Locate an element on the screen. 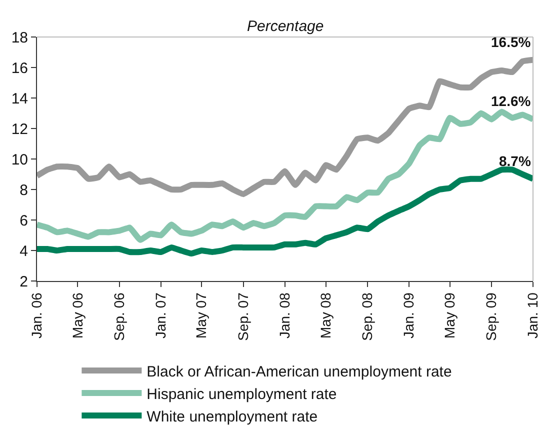 Image resolution: width=547 pixels, height=444 pixels. legend-label: White unemployment rate is located at coordinates (232, 417).